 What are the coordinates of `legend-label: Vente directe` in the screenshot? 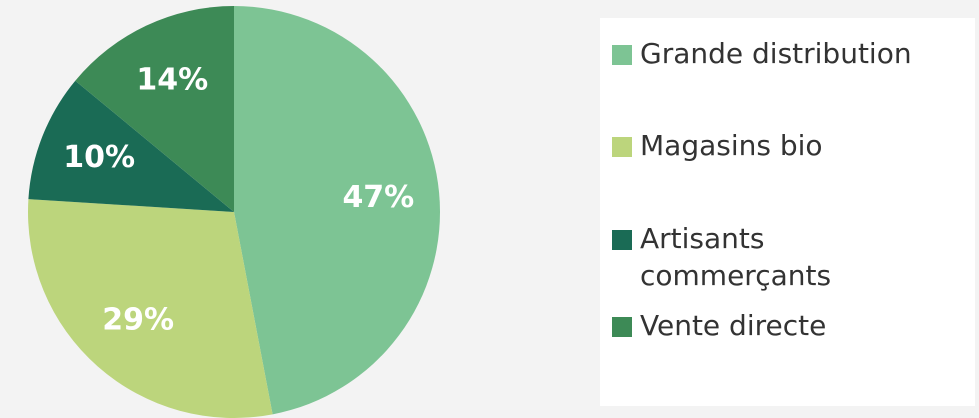 It's located at (733, 325).